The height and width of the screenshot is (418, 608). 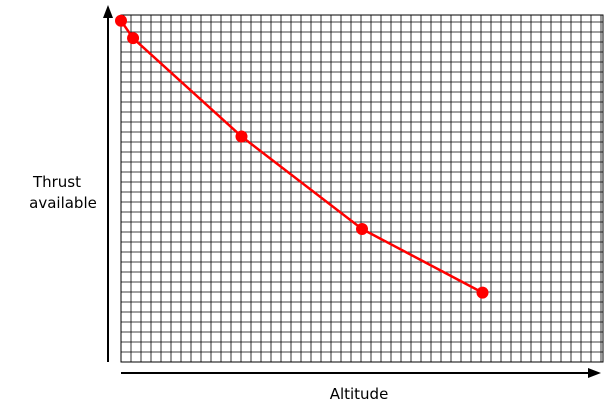 What do you see at coordinates (594, 373) in the screenshot?
I see `x-axis-arrow` at bounding box center [594, 373].